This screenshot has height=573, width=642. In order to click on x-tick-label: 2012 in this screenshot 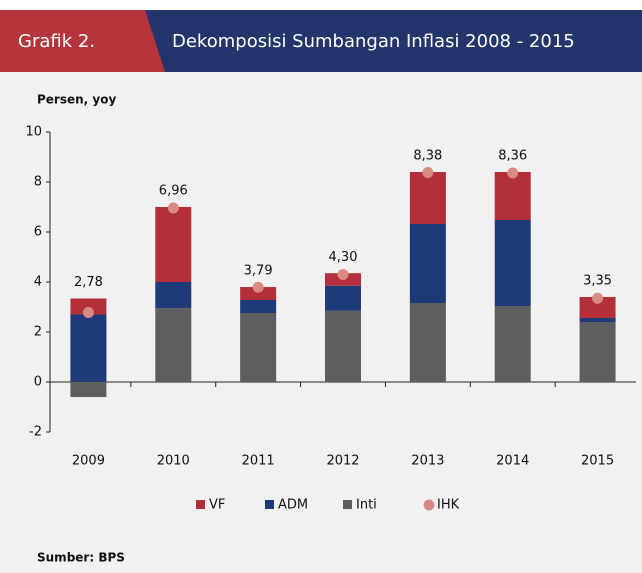, I will do `click(342, 461)`.